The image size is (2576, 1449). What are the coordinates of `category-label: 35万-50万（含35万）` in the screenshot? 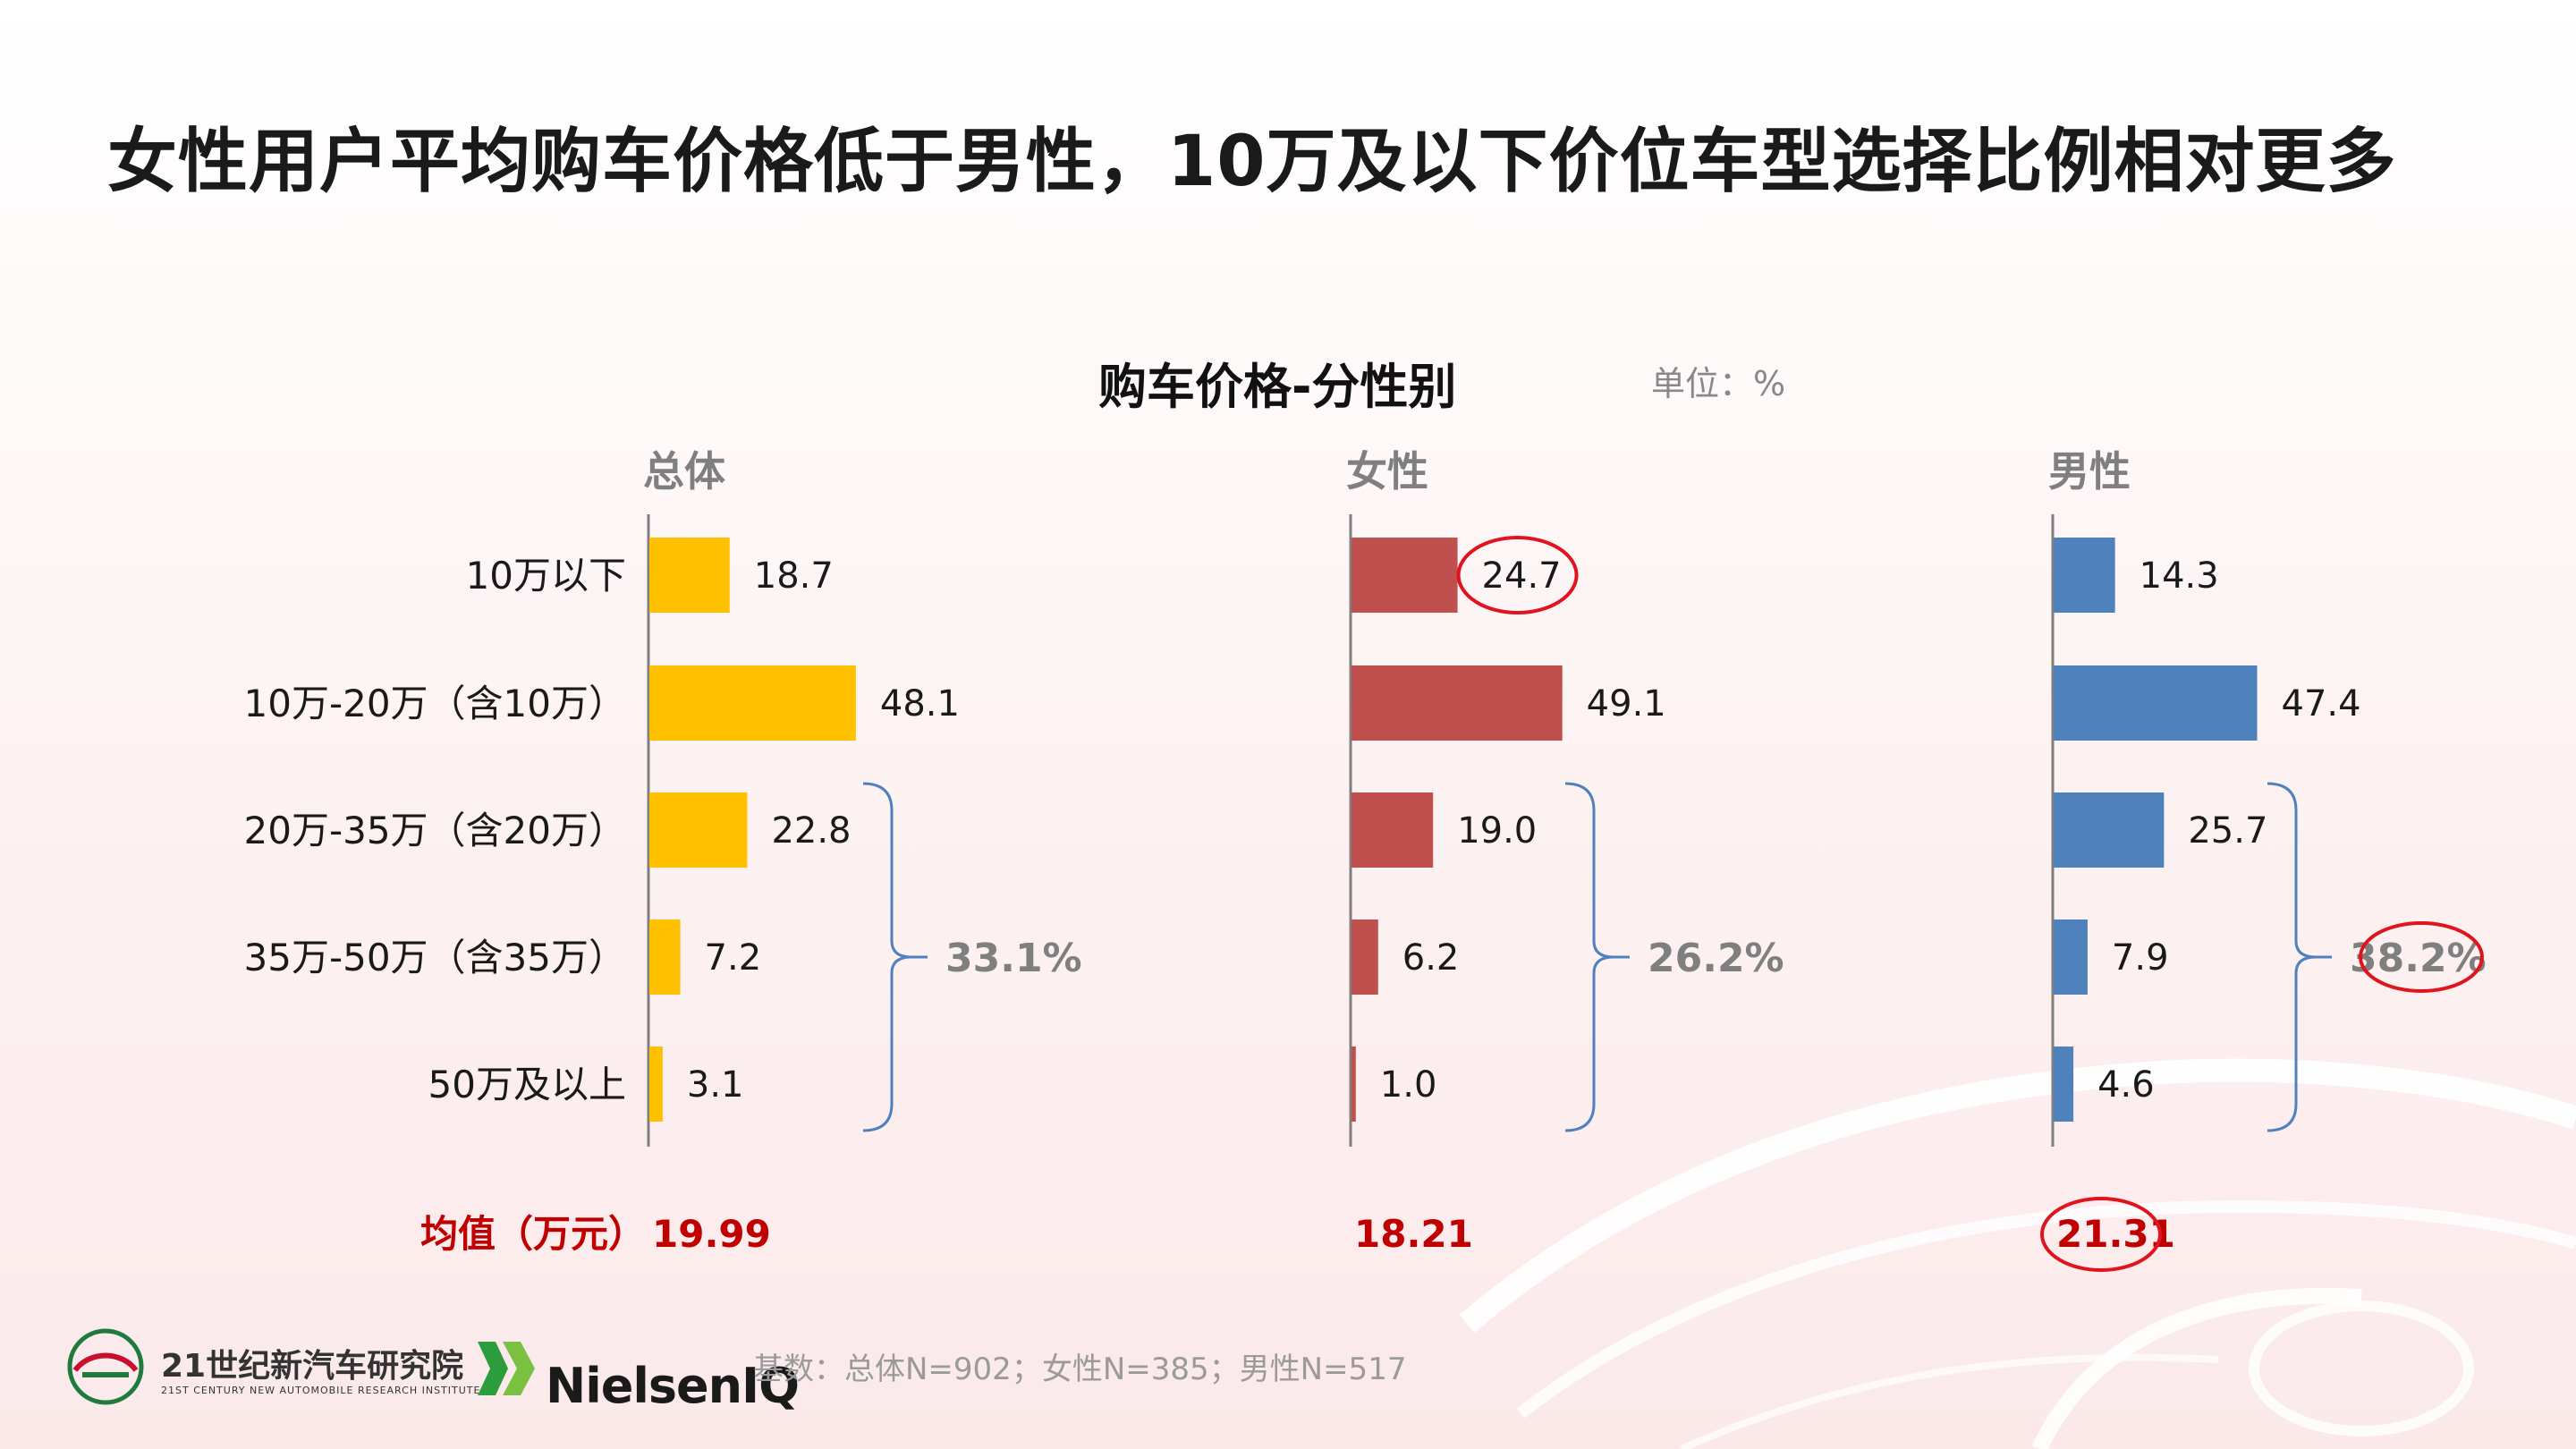 It's located at (435, 957).